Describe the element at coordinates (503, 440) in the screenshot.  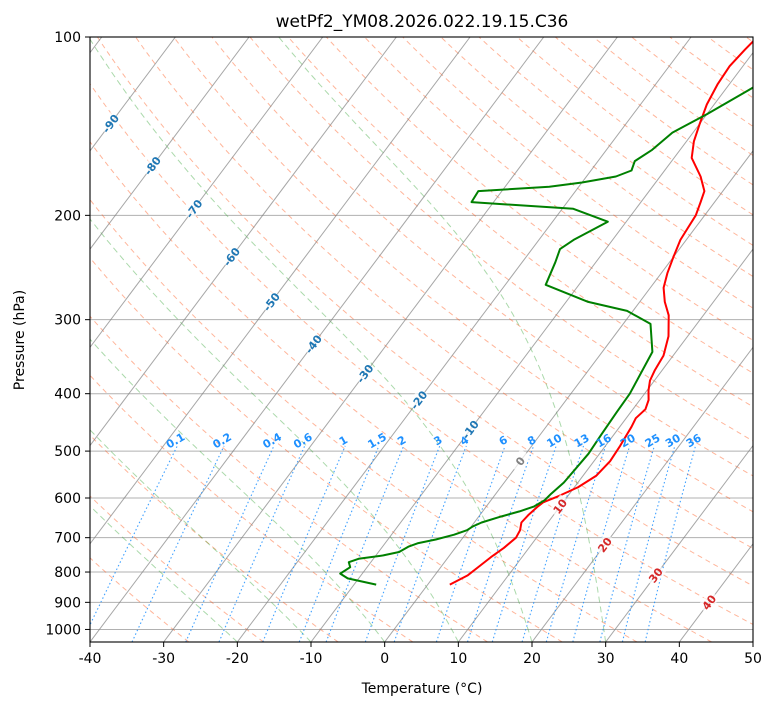
I see `mixing-ratio-label: 6` at that location.